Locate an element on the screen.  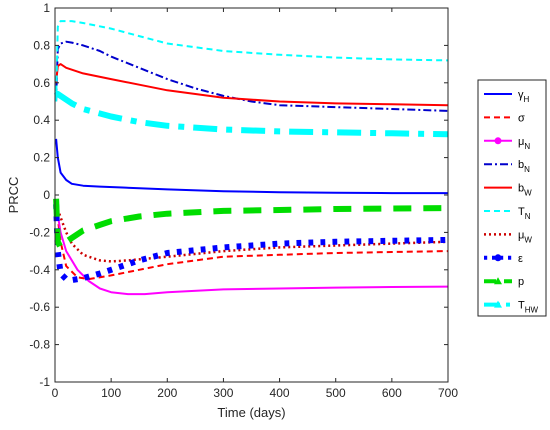
legend-label-3: bN is located at coordinates (524, 166).